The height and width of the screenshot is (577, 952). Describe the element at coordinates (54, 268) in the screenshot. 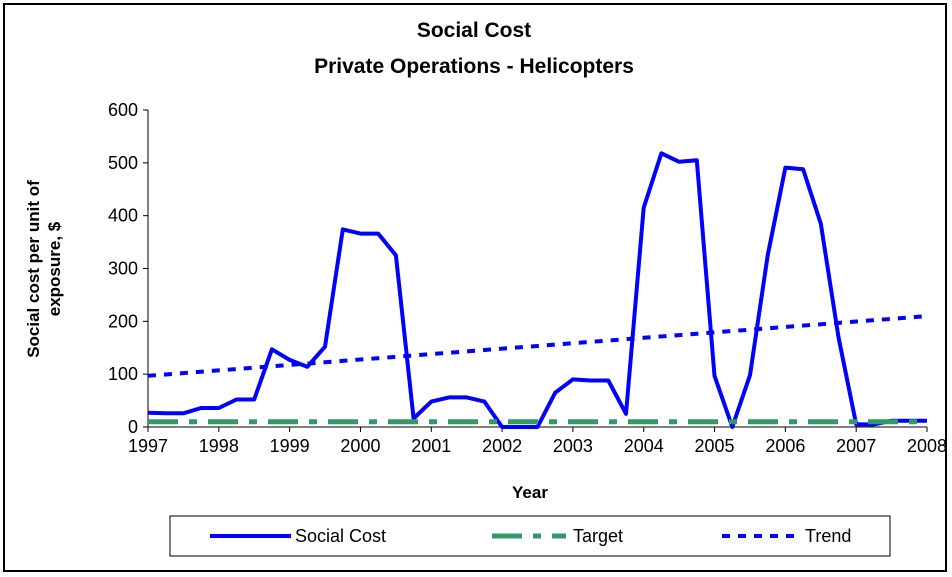

I see `y-axis-label-line-2: exposure, $` at that location.